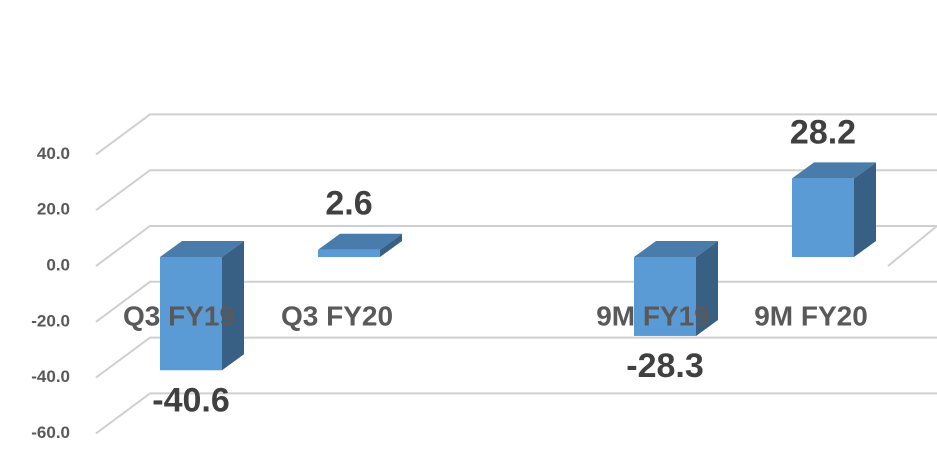  Describe the element at coordinates (337, 315) in the screenshot. I see `x-tick-label: Q3 FY20` at that location.